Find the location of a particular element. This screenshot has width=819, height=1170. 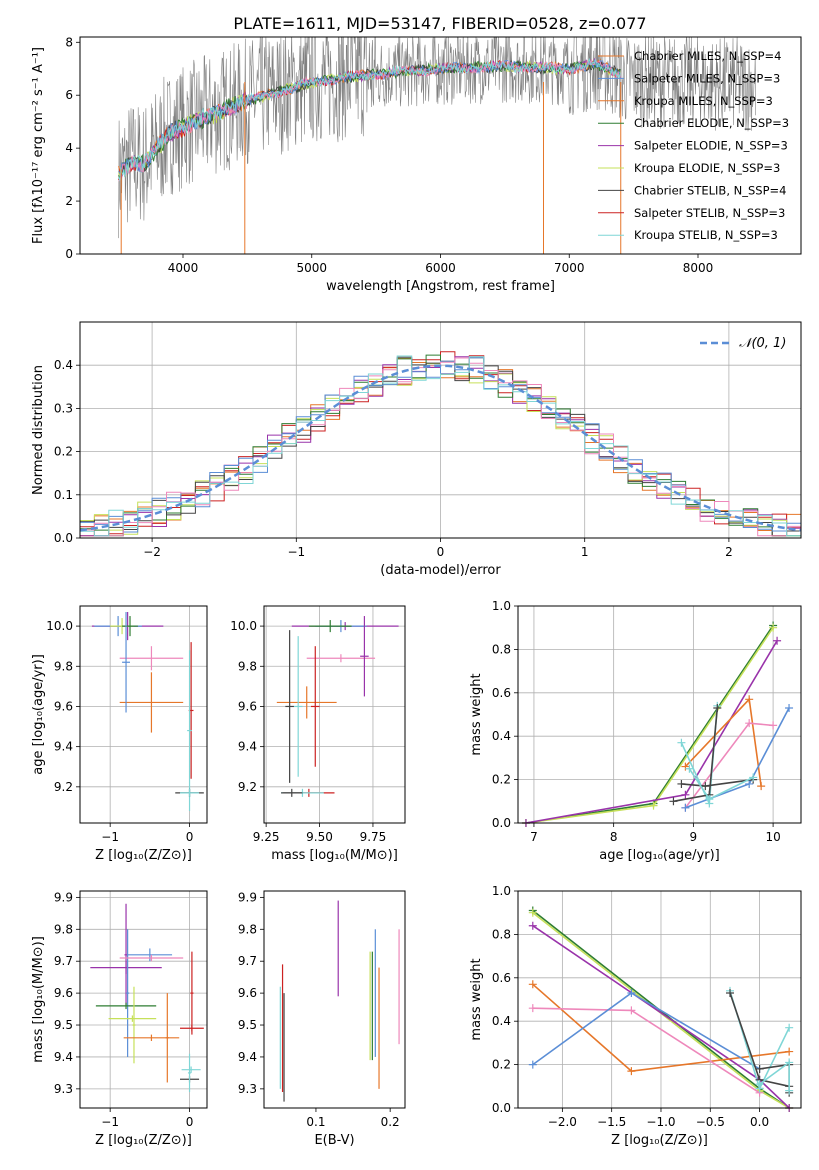

legend-label-8: Kroupa STELIB, N_SSP=3 is located at coordinates (706, 235).